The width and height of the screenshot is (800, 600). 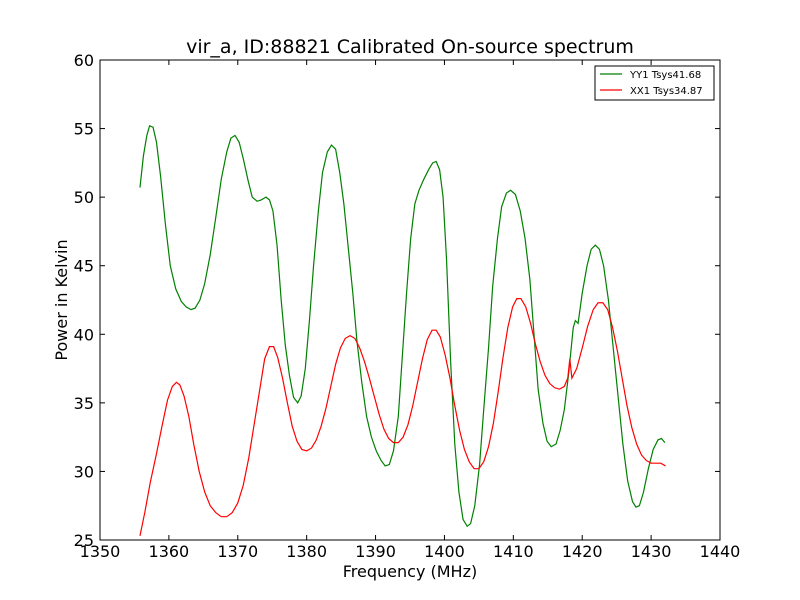 What do you see at coordinates (100, 551) in the screenshot?
I see `x-tick-label: 1350` at bounding box center [100, 551].